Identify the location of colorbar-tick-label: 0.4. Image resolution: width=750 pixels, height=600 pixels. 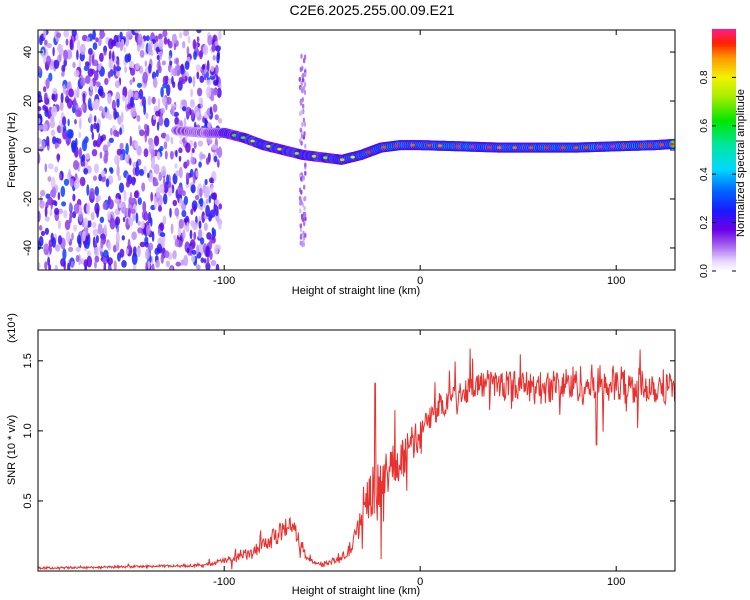
(704, 174).